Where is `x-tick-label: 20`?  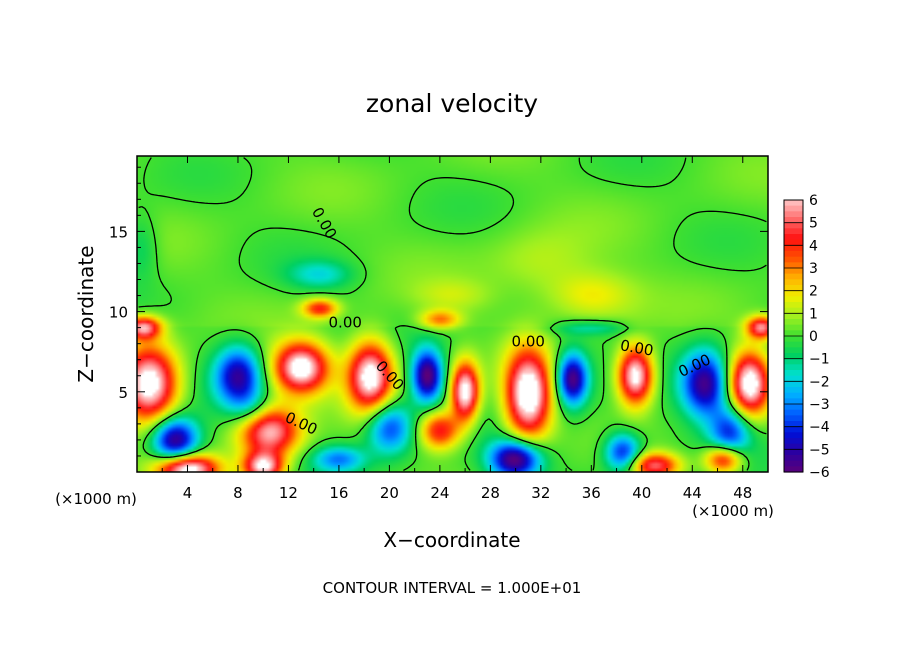 x-tick-label: 20 is located at coordinates (389, 493).